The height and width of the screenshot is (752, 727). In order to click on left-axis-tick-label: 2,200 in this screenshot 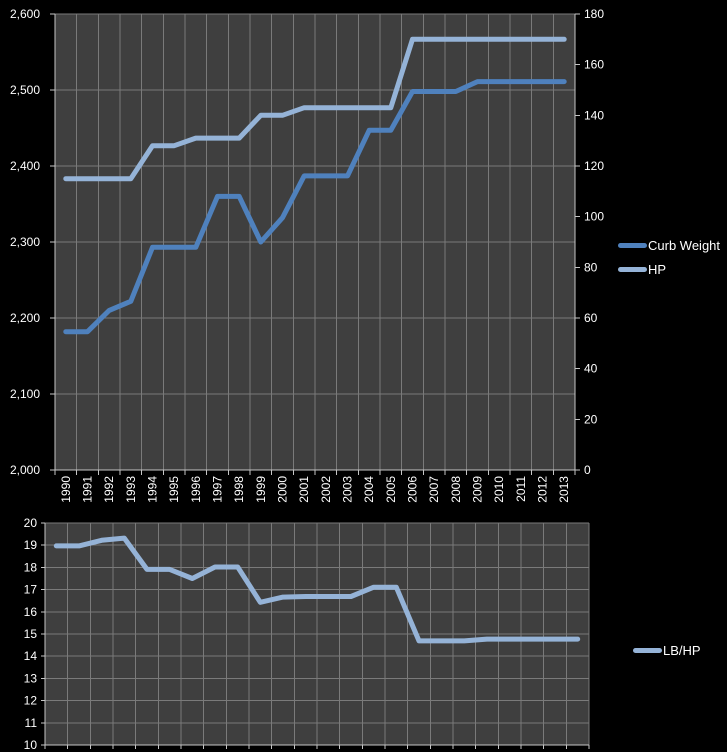, I will do `click(25, 318)`.